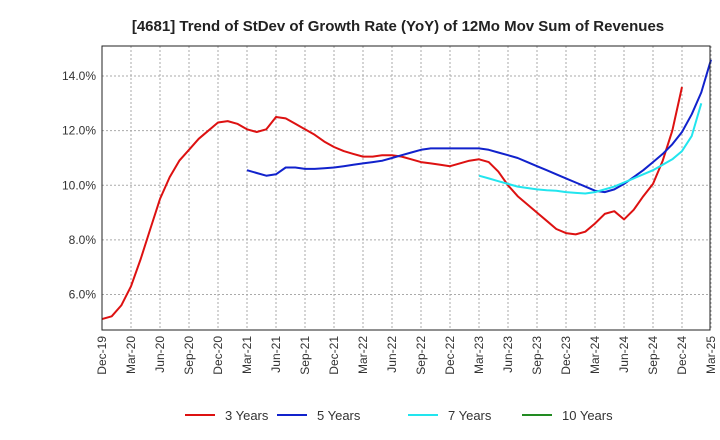  Describe the element at coordinates (711, 355) in the screenshot. I see `x-tick-label: Mar-25` at that location.